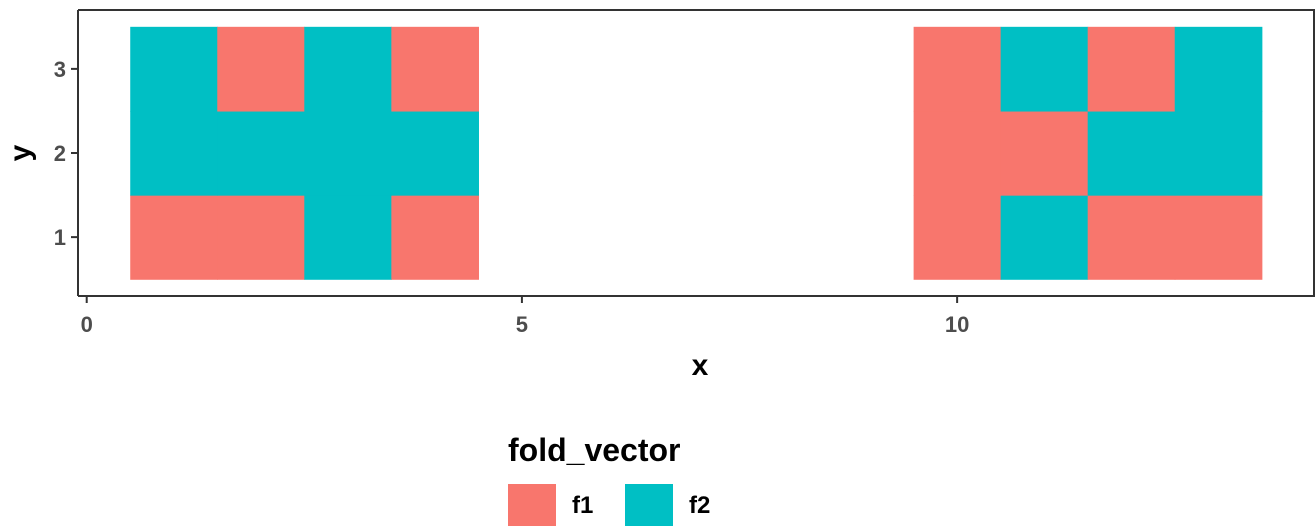 The height and width of the screenshot is (528, 1315). I want to click on x-tick-label: 0, so click(87, 324).